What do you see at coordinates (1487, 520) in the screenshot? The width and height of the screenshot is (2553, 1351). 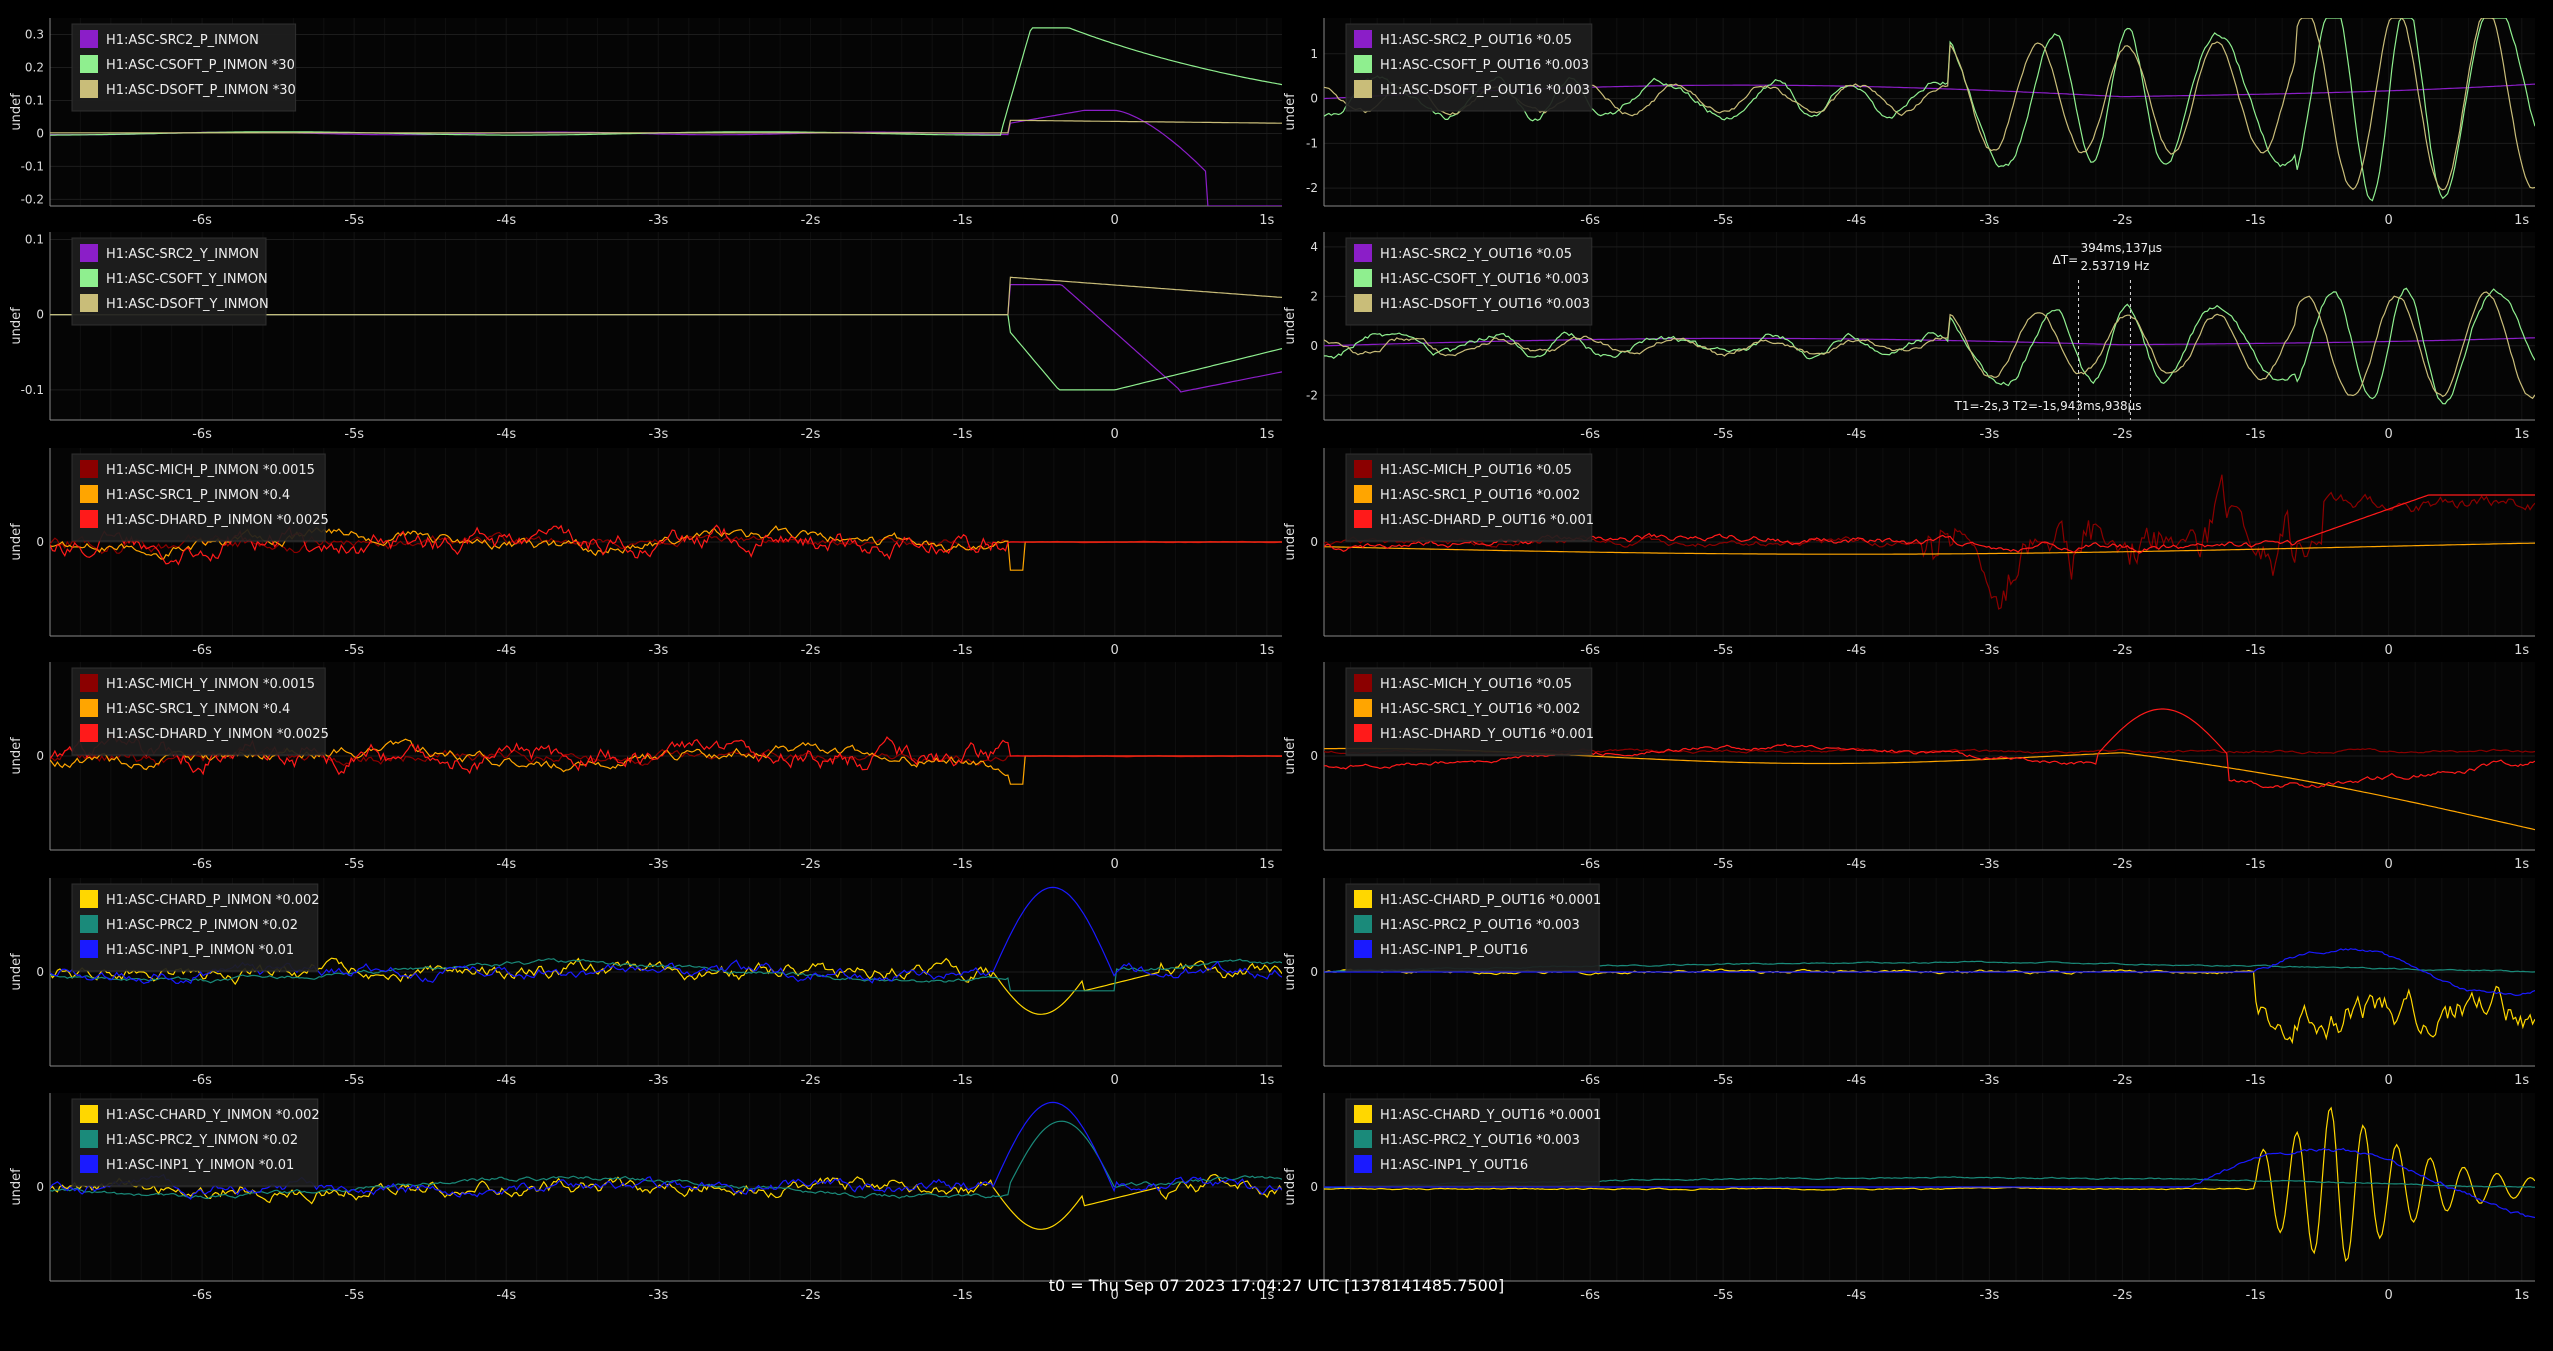 I see `legend-entry: H1:ASC-DHARD_P_OUT16 *0.001` at bounding box center [1487, 520].